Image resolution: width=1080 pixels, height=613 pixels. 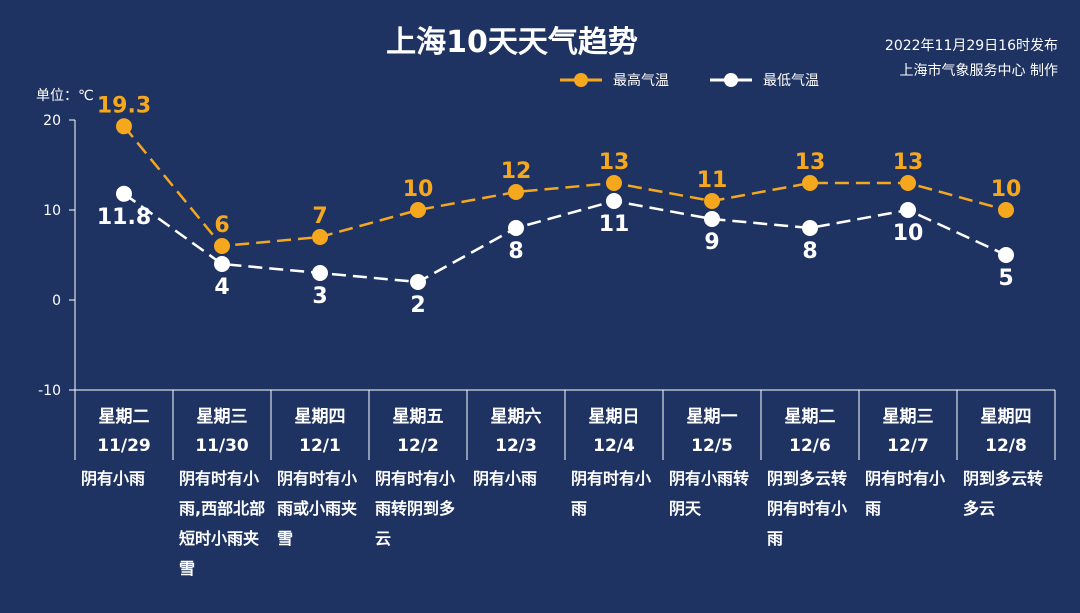 What do you see at coordinates (221, 225) in the screenshot?
I see `high-temp-label: 6` at bounding box center [221, 225].